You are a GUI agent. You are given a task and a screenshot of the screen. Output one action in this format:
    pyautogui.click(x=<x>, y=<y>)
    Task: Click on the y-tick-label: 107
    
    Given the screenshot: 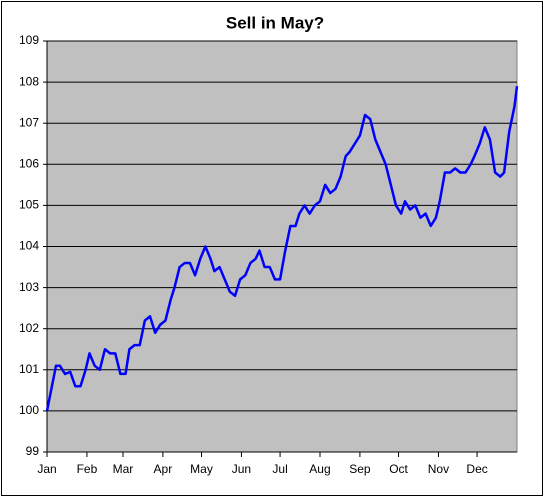 What is the action you would take?
    pyautogui.click(x=29, y=122)
    